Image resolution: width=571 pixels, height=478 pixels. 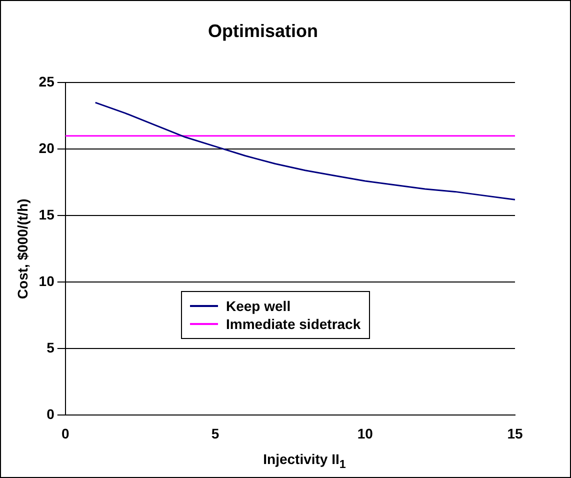 What do you see at coordinates (258, 306) in the screenshot?
I see `legend-label: Keep well` at bounding box center [258, 306].